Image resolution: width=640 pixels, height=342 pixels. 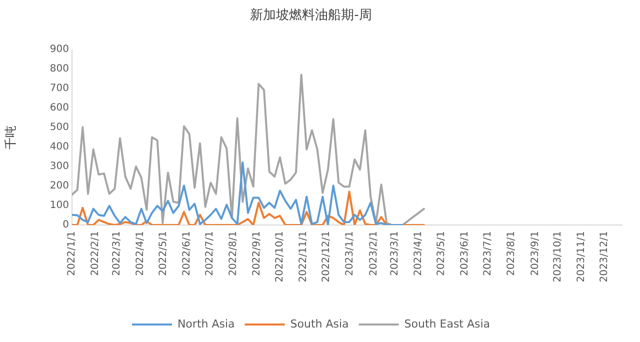 What do you see at coordinates (210, 253) in the screenshot?
I see `x-tick-label: 2022/7/1` at bounding box center [210, 253].